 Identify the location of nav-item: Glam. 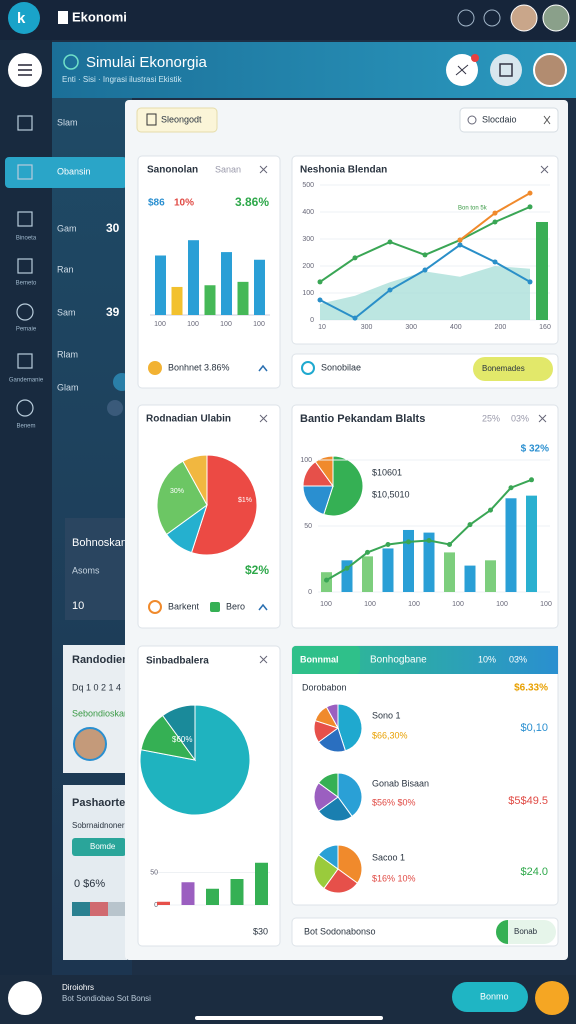
(68, 387).